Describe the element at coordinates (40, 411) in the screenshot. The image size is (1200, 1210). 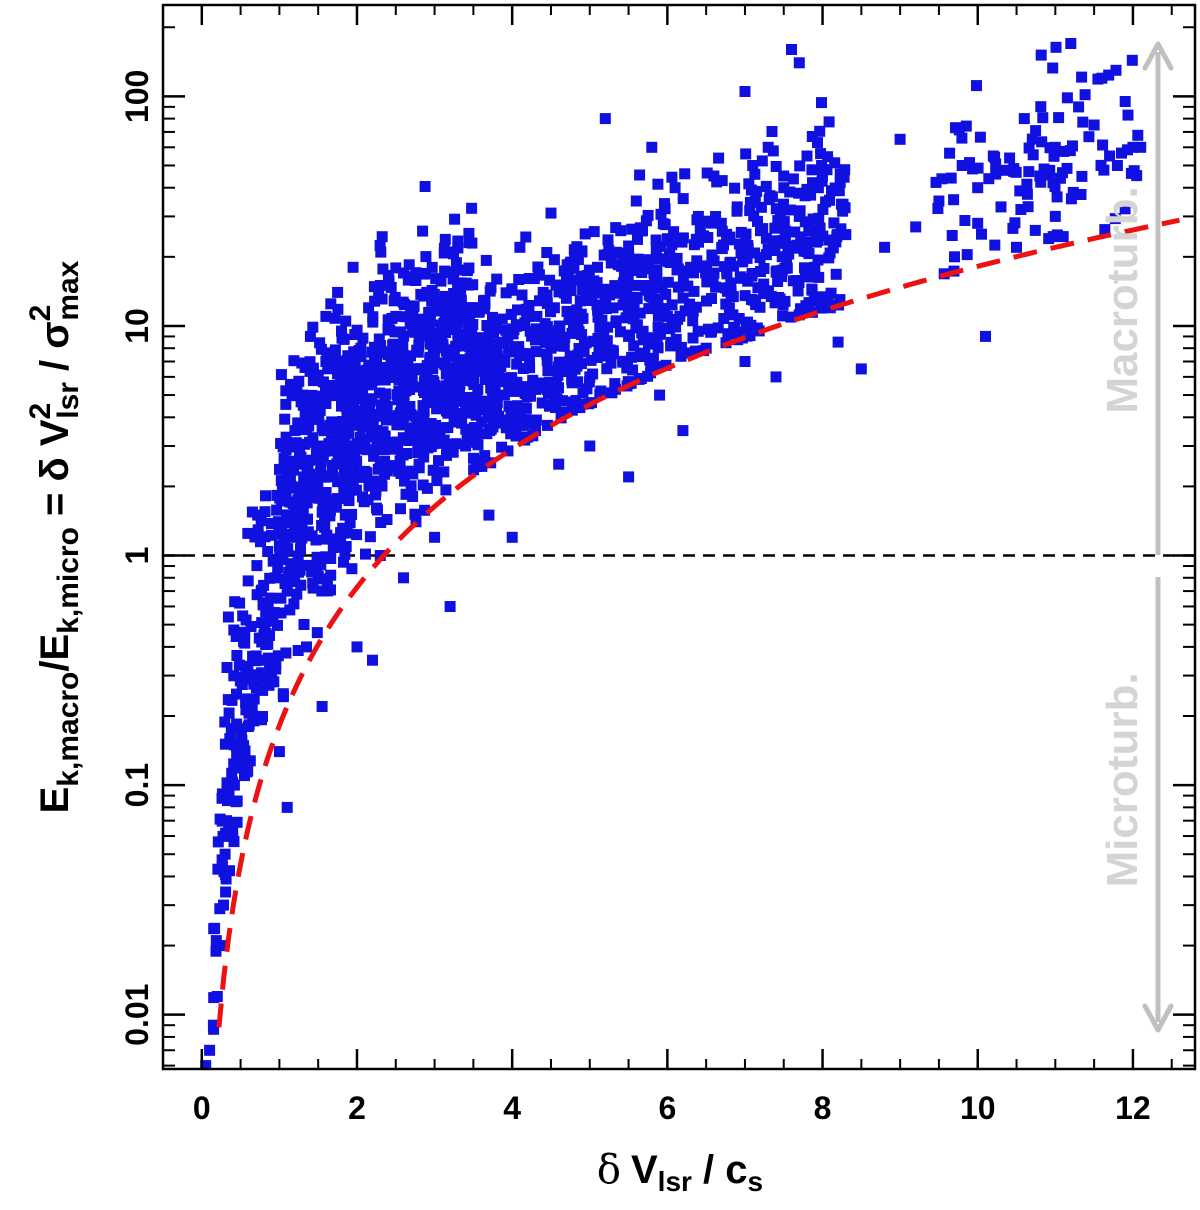
I see `y-title-sup-2a: 2` at that location.